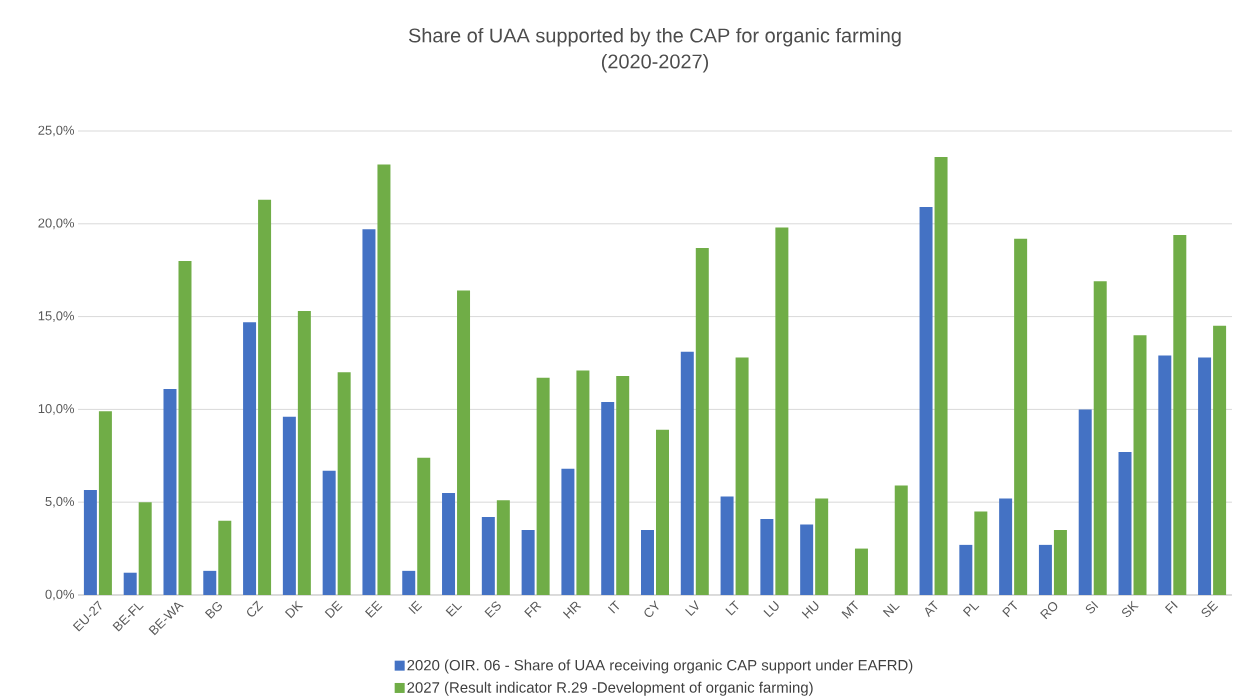 The height and width of the screenshot is (700, 1248). Describe the element at coordinates (415, 607) in the screenshot. I see `x-tick-label: IE` at that location.